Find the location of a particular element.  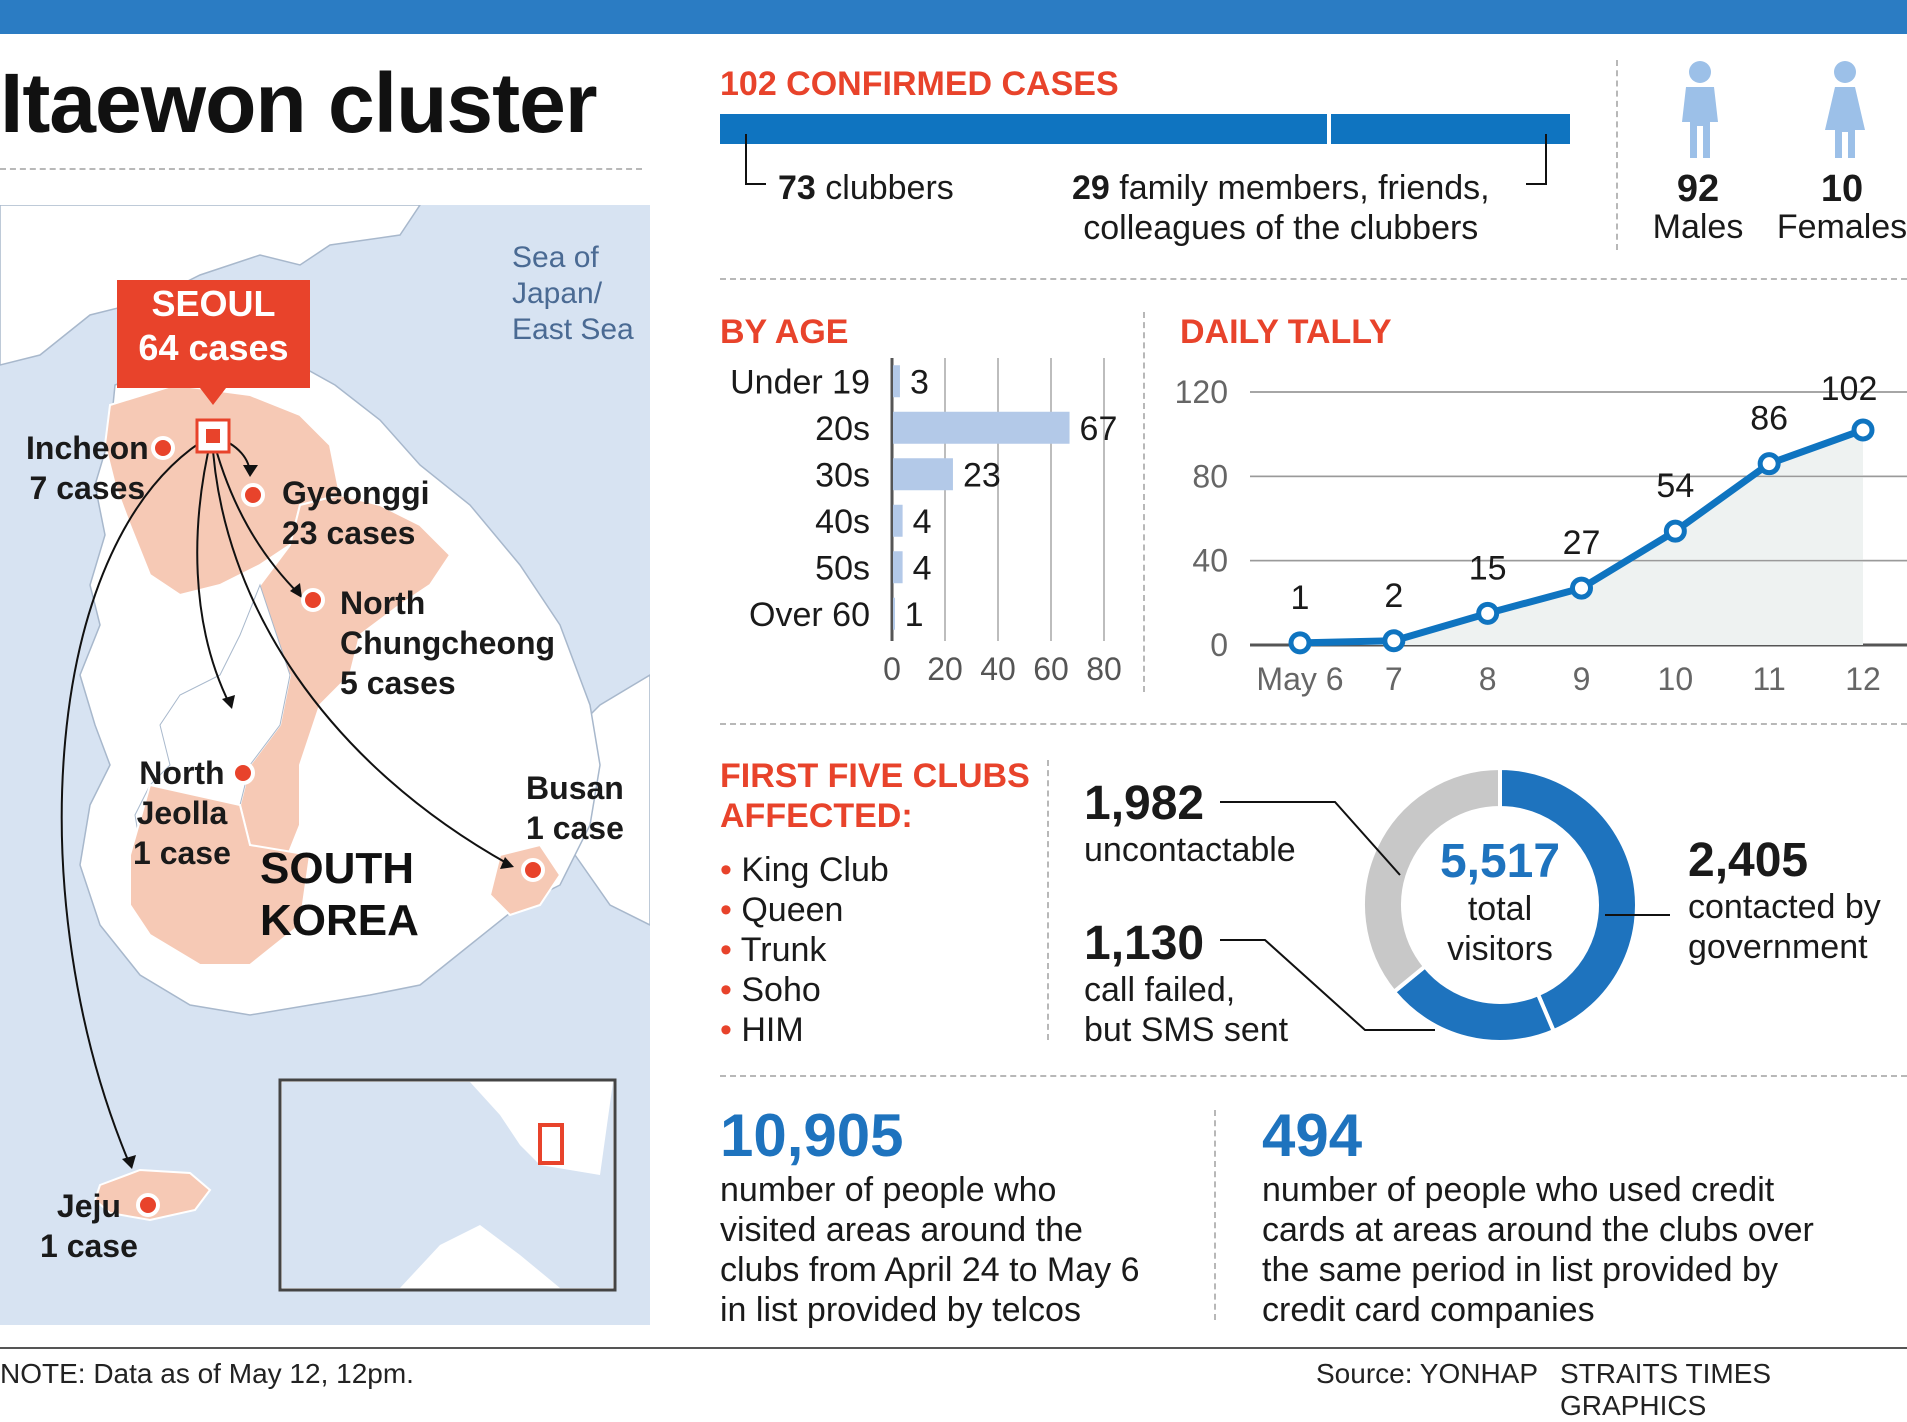

data-label: 4 is located at coordinates (922, 522).